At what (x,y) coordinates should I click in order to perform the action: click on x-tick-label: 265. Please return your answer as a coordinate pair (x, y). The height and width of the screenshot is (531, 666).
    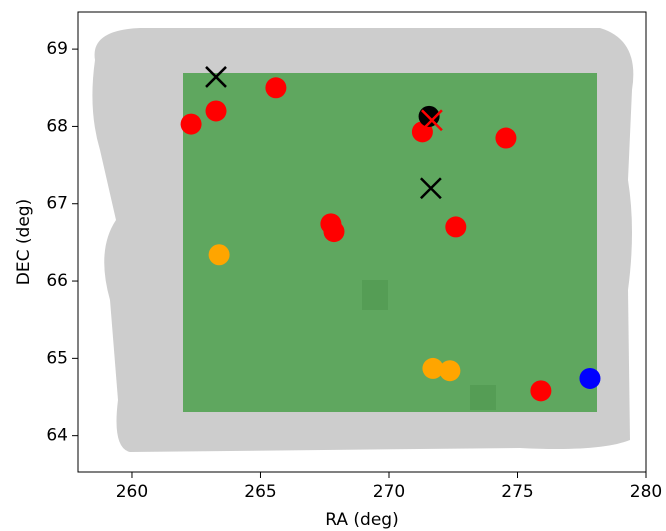
    Looking at the image, I should click on (260, 492).